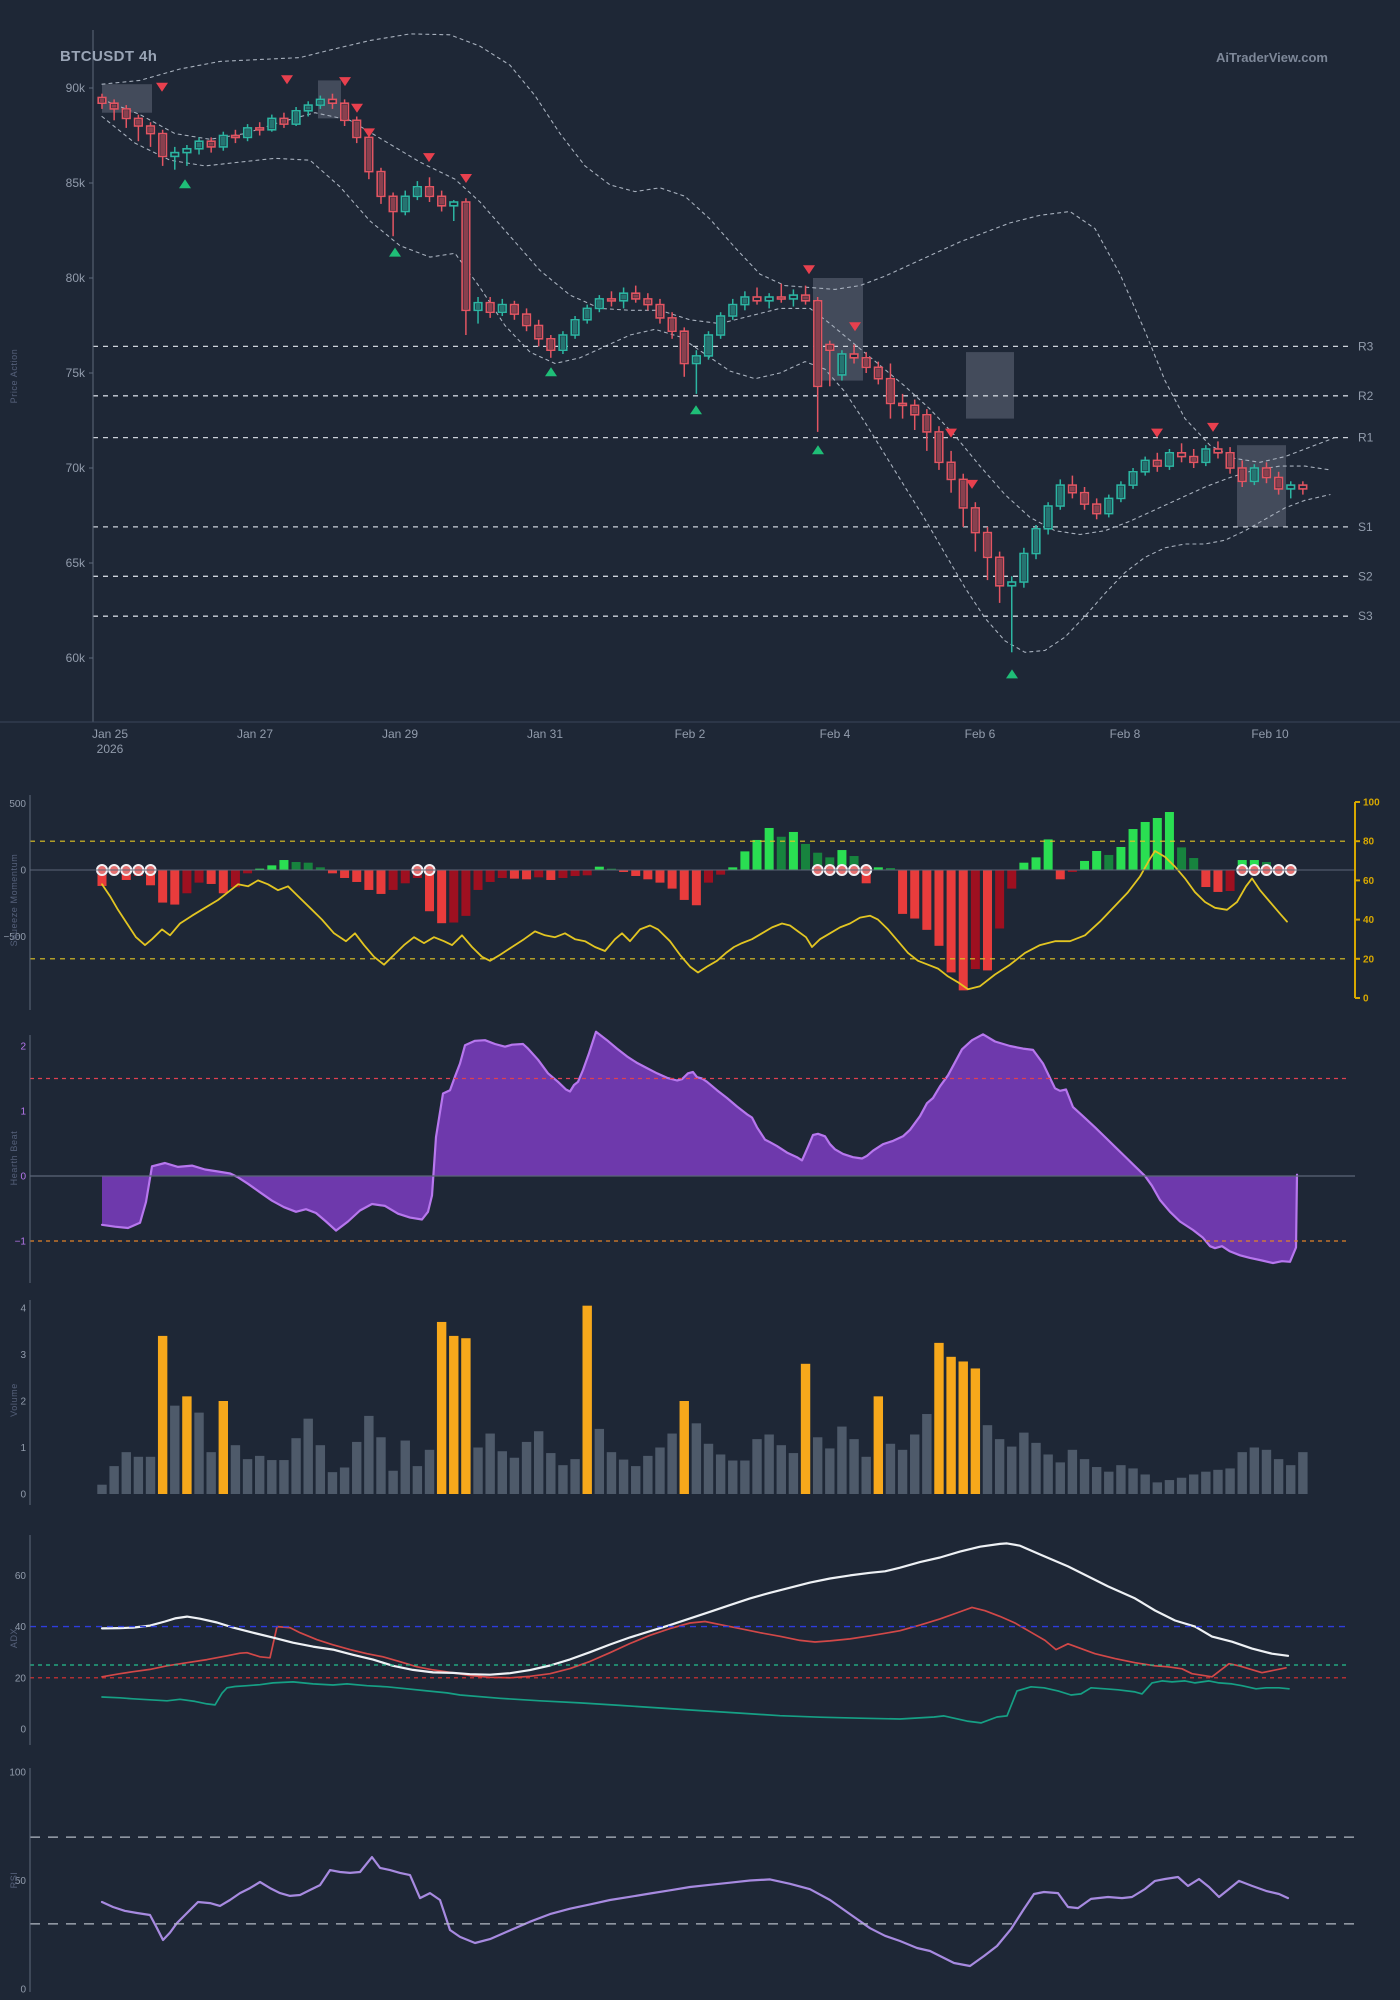 The height and width of the screenshot is (2000, 1400). Describe the element at coordinates (690, 734) in the screenshot. I see `date-label: Feb 2` at that location.